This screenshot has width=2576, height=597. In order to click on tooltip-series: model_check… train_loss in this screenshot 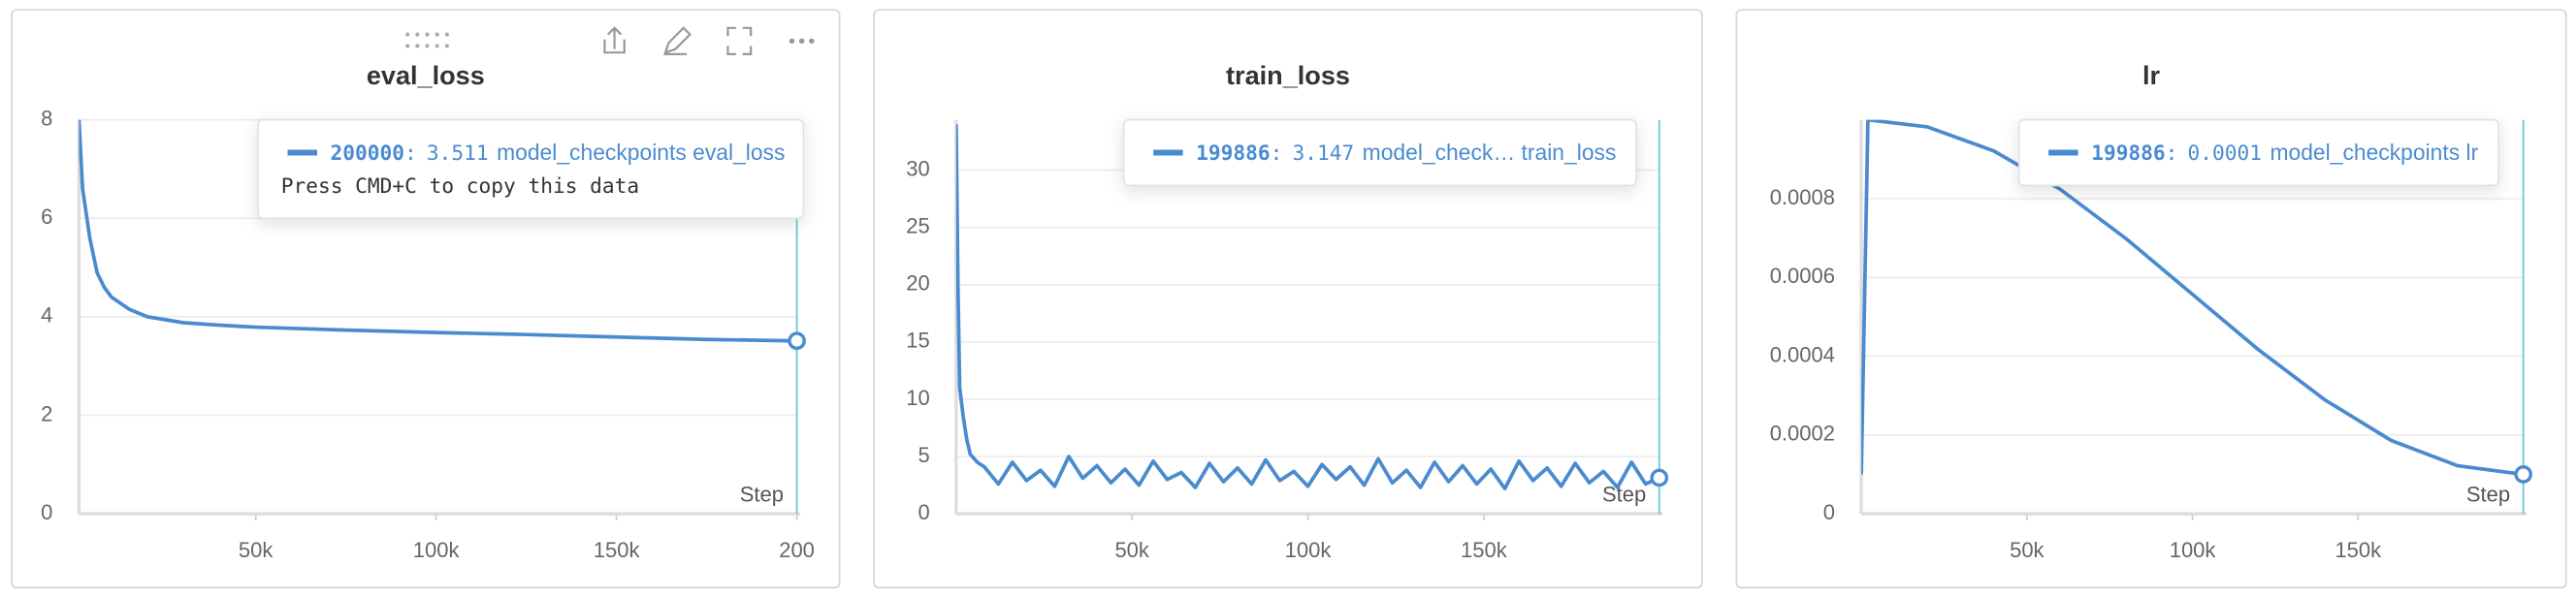, I will do `click(1490, 152)`.